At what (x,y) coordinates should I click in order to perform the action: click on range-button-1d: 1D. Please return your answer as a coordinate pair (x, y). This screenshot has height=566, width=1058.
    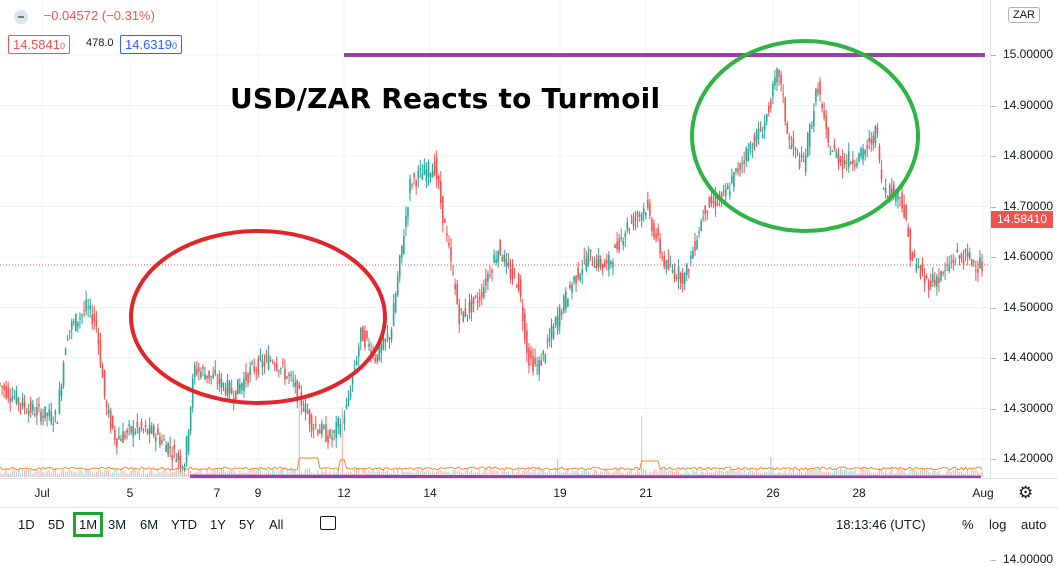
    Looking at the image, I should click on (26, 524).